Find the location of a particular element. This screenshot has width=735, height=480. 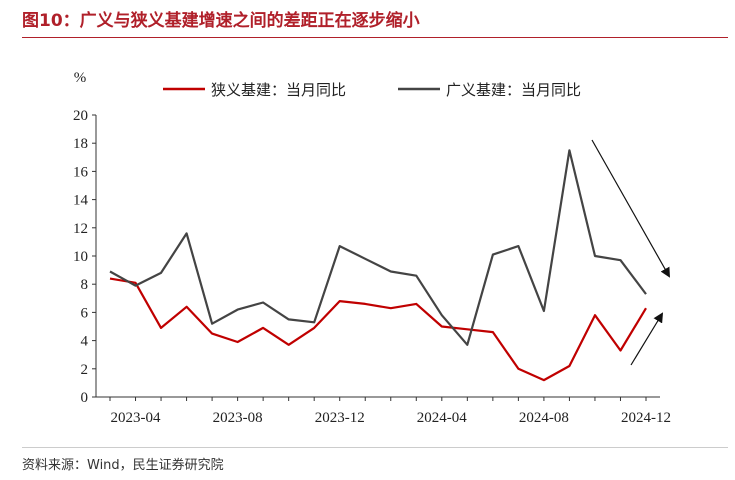

x-tick-label: 2024-08 is located at coordinates (544, 418).